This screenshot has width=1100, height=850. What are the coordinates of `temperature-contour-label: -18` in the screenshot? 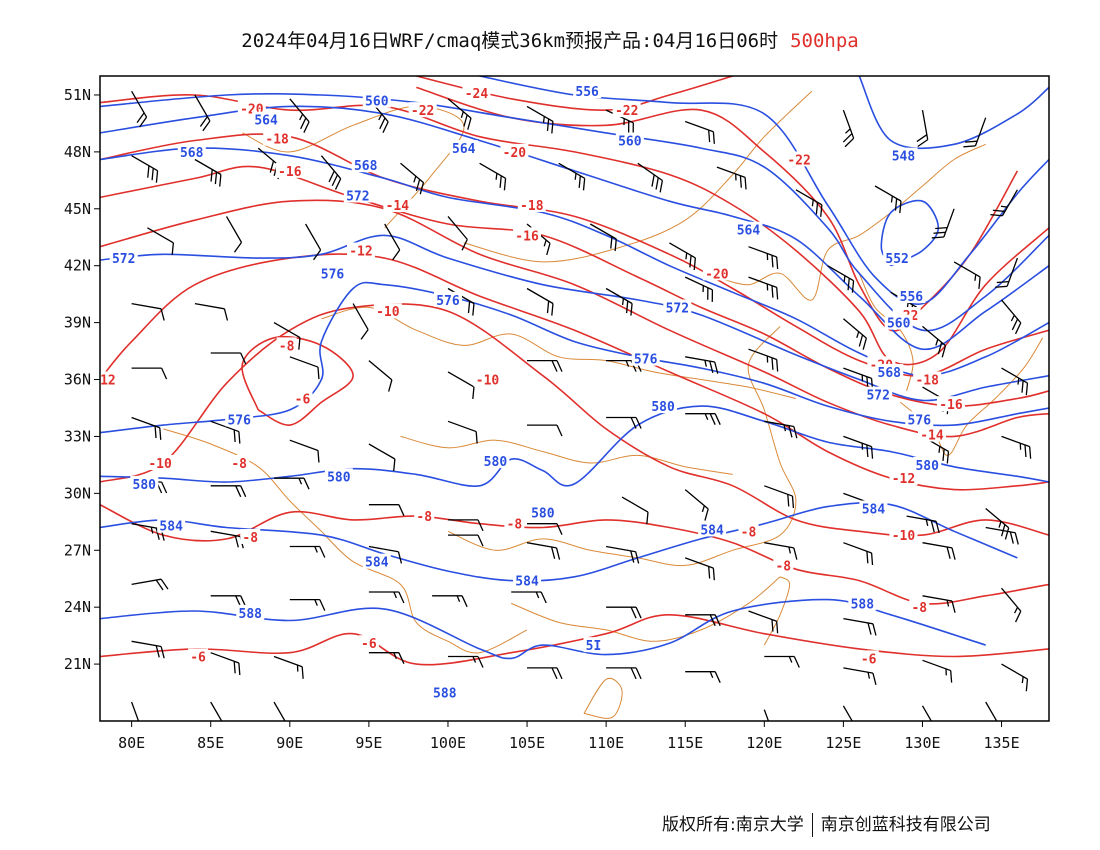 It's located at (532, 206).